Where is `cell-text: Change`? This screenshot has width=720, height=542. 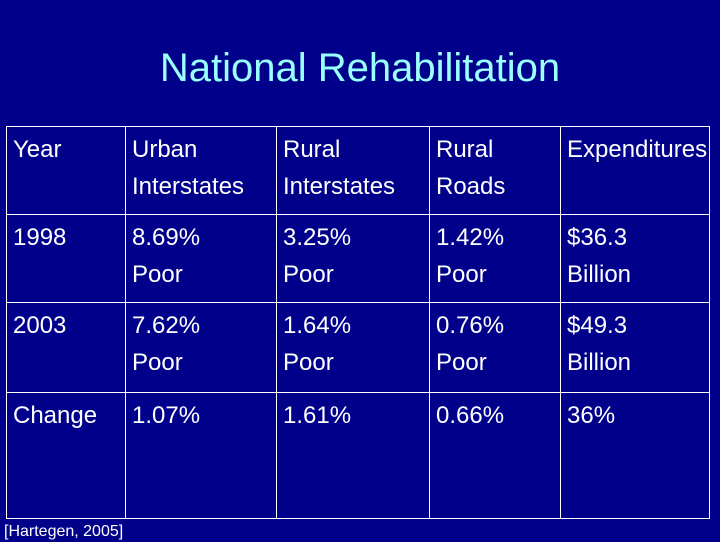
cell-text: Change is located at coordinates (55, 415).